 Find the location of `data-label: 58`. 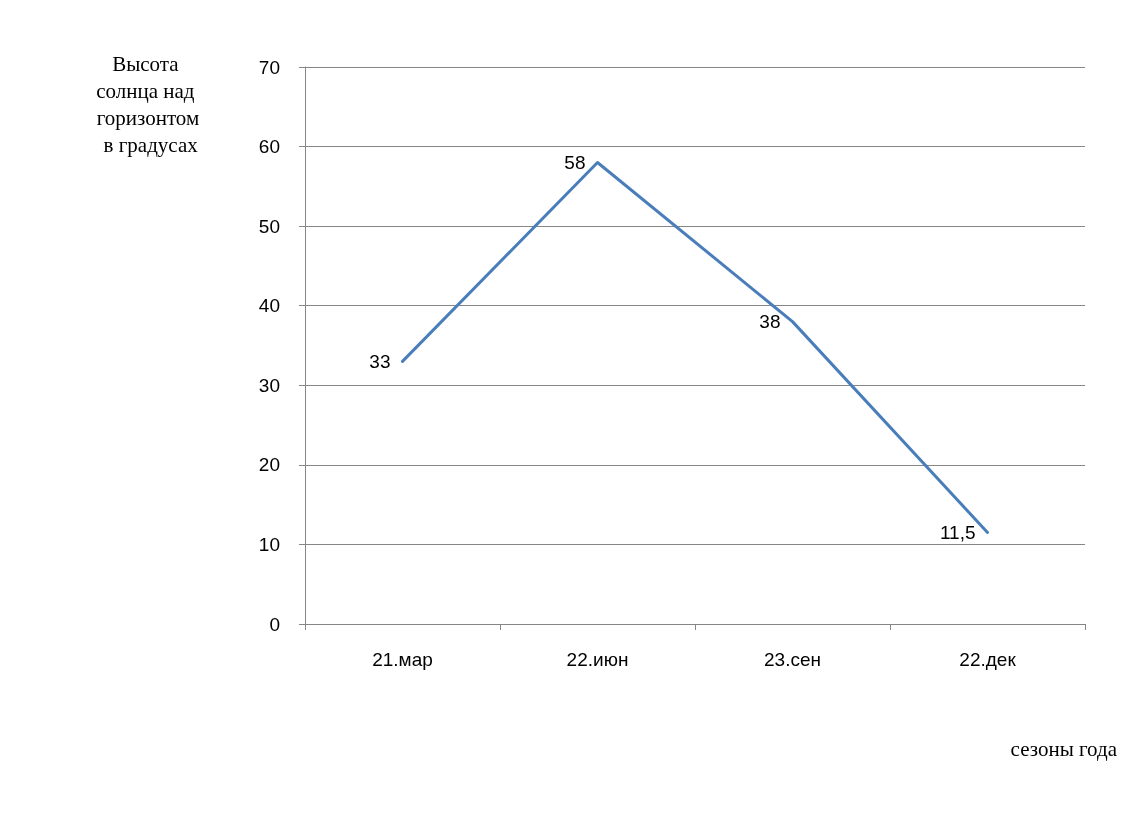

data-label: 58 is located at coordinates (575, 162).